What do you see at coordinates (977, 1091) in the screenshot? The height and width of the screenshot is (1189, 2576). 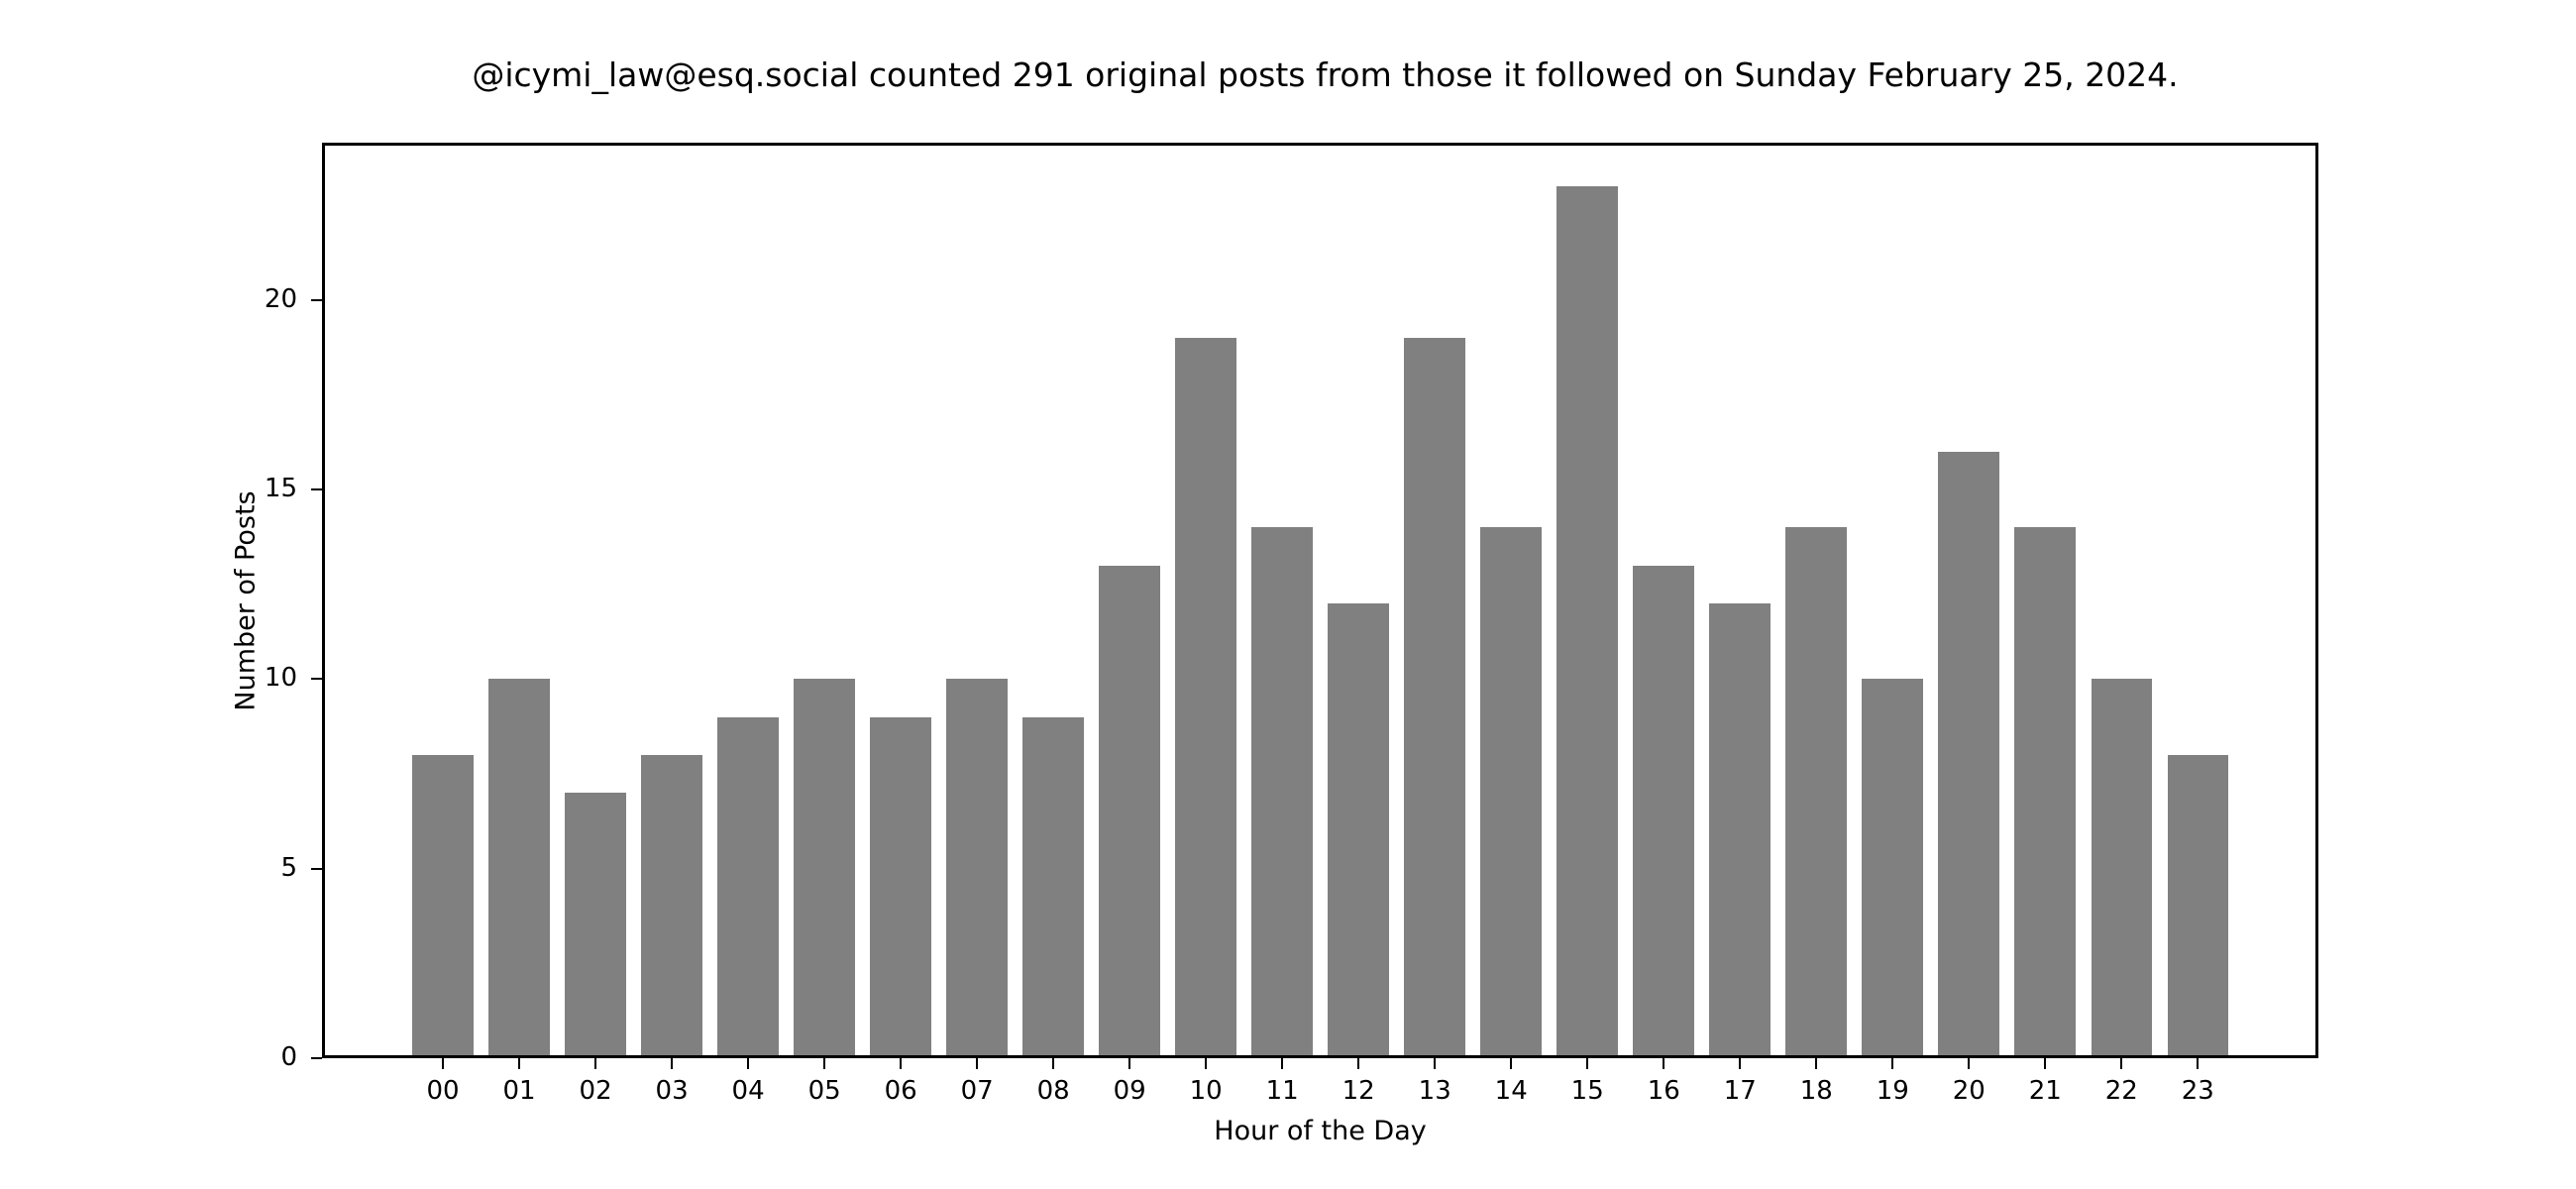 I see `x-tick-label: 07` at bounding box center [977, 1091].